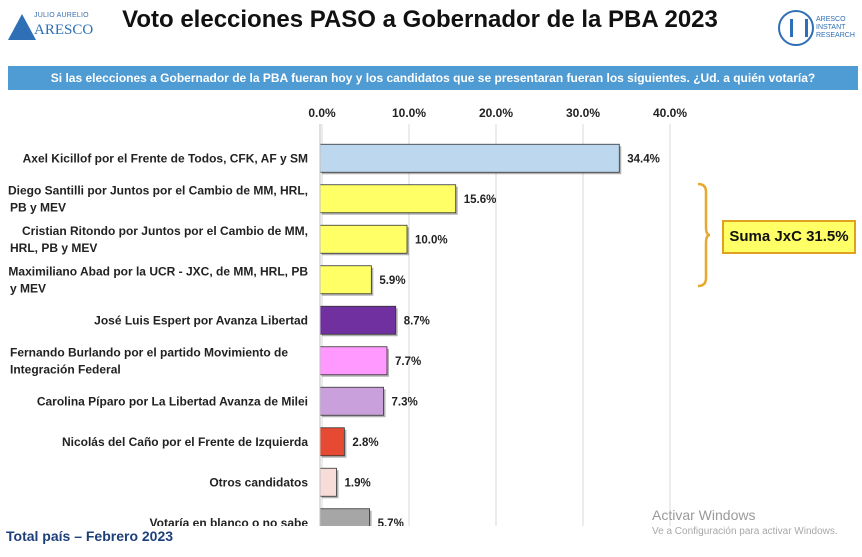 The width and height of the screenshot is (862, 557). I want to click on category-label: Votaría en blanco o no sabe, so click(229, 521).